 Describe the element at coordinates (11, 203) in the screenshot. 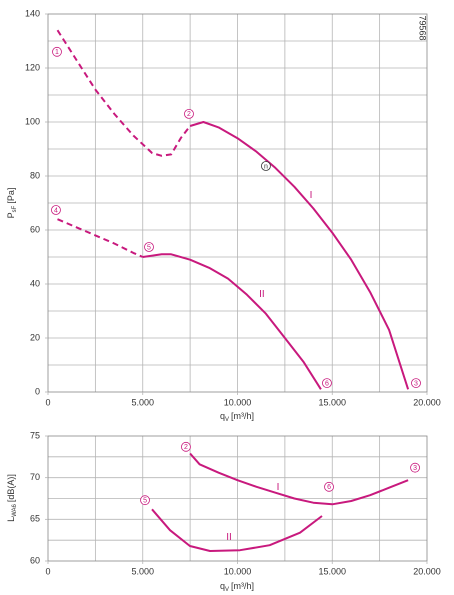

I see `y-axis-label: PsF[Pa]` at that location.